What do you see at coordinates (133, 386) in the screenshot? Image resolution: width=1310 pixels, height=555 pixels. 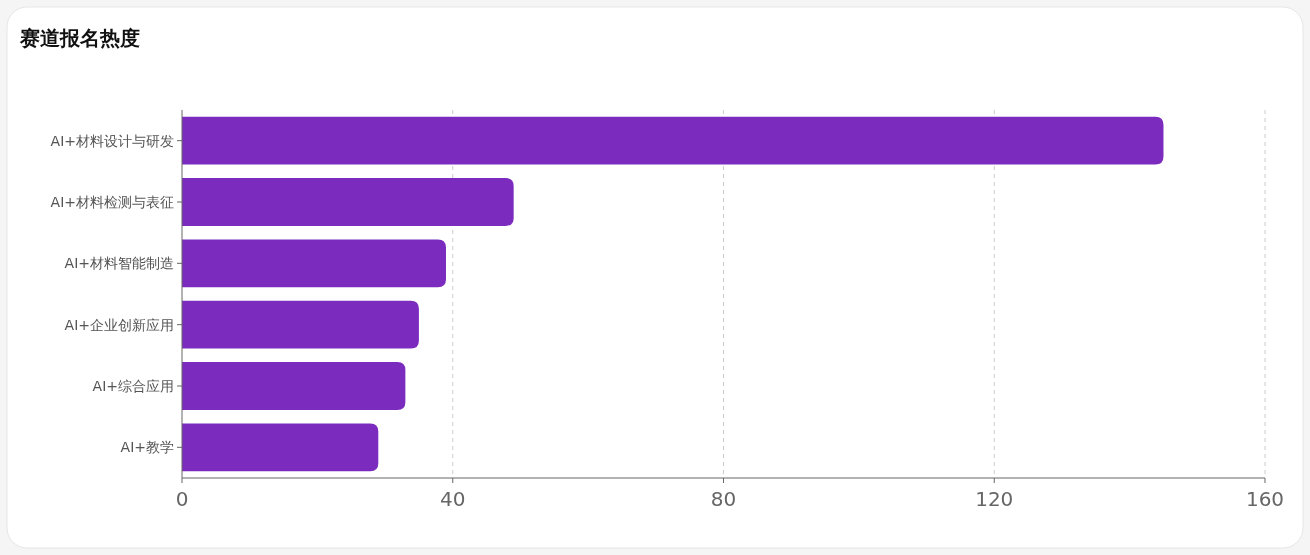 I see `y-tick-label: AI+综合应用` at bounding box center [133, 386].